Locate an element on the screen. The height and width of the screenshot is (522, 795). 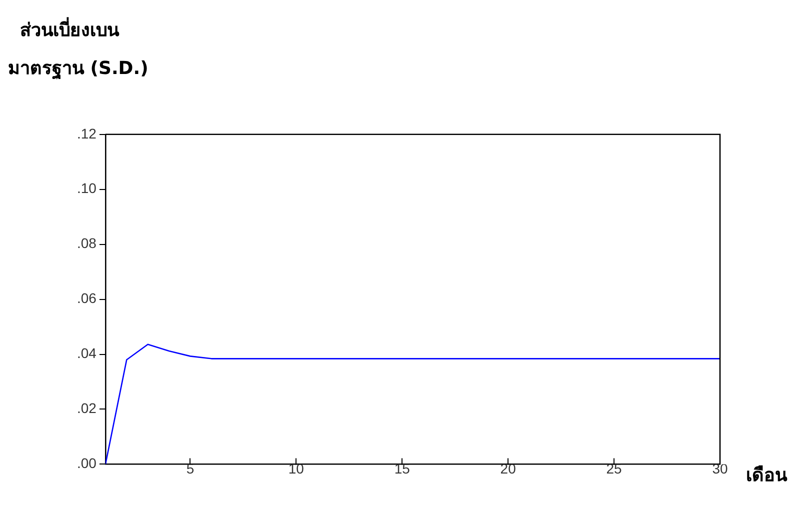
y-tick-label: .10 is located at coordinates (86, 188).